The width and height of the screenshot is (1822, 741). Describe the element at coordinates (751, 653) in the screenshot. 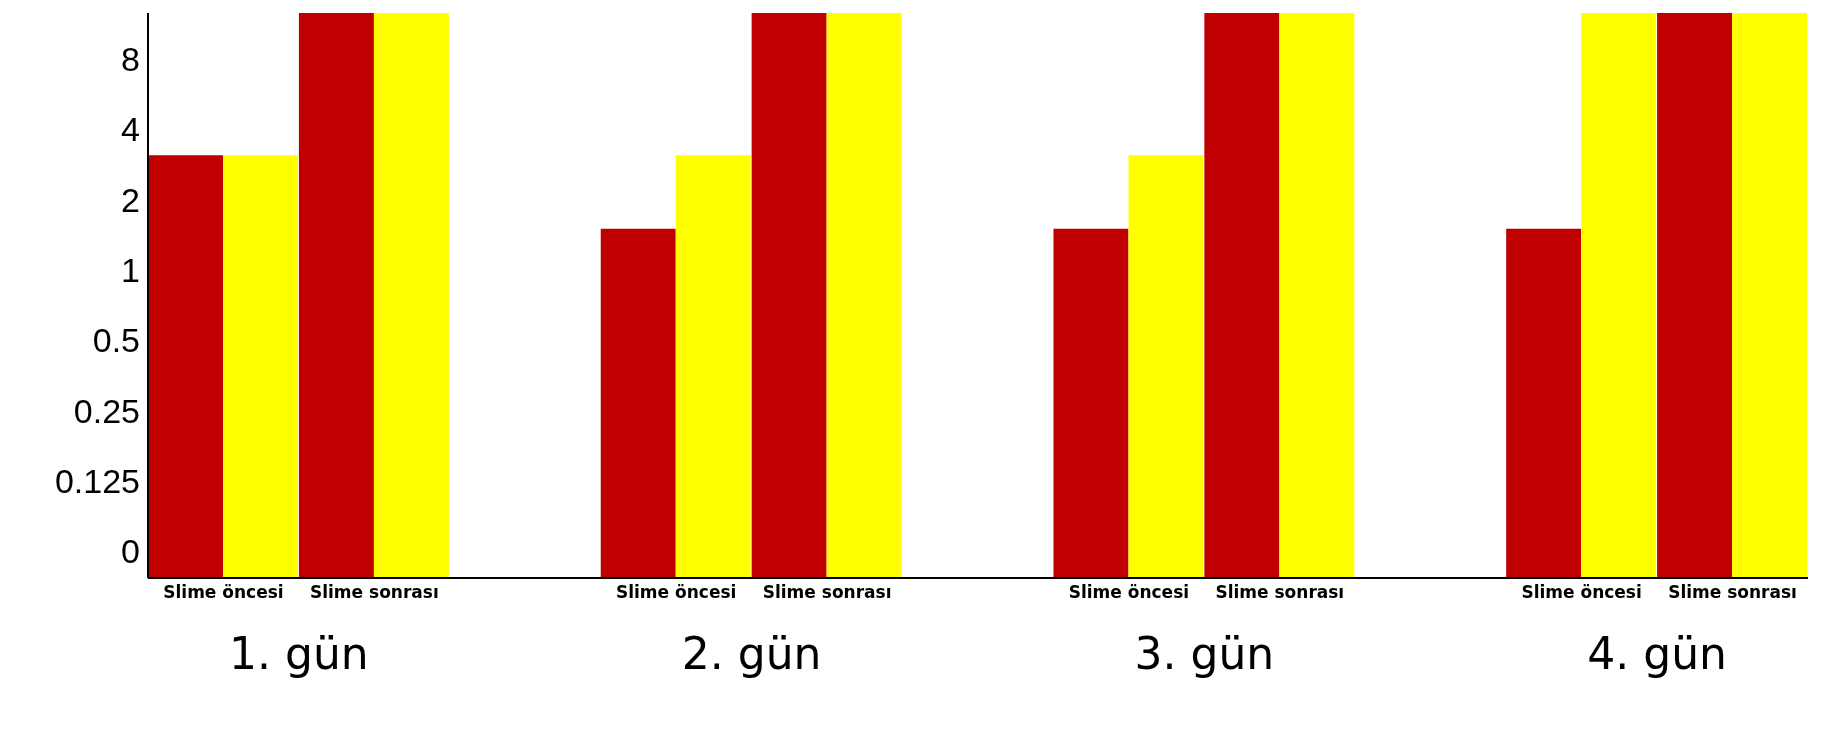

I see `text: 2. gün` at that location.